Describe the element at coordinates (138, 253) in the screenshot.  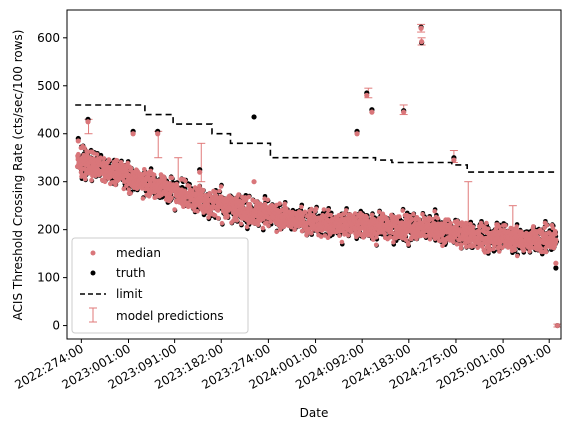
I see `legend-median-label: median` at that location.